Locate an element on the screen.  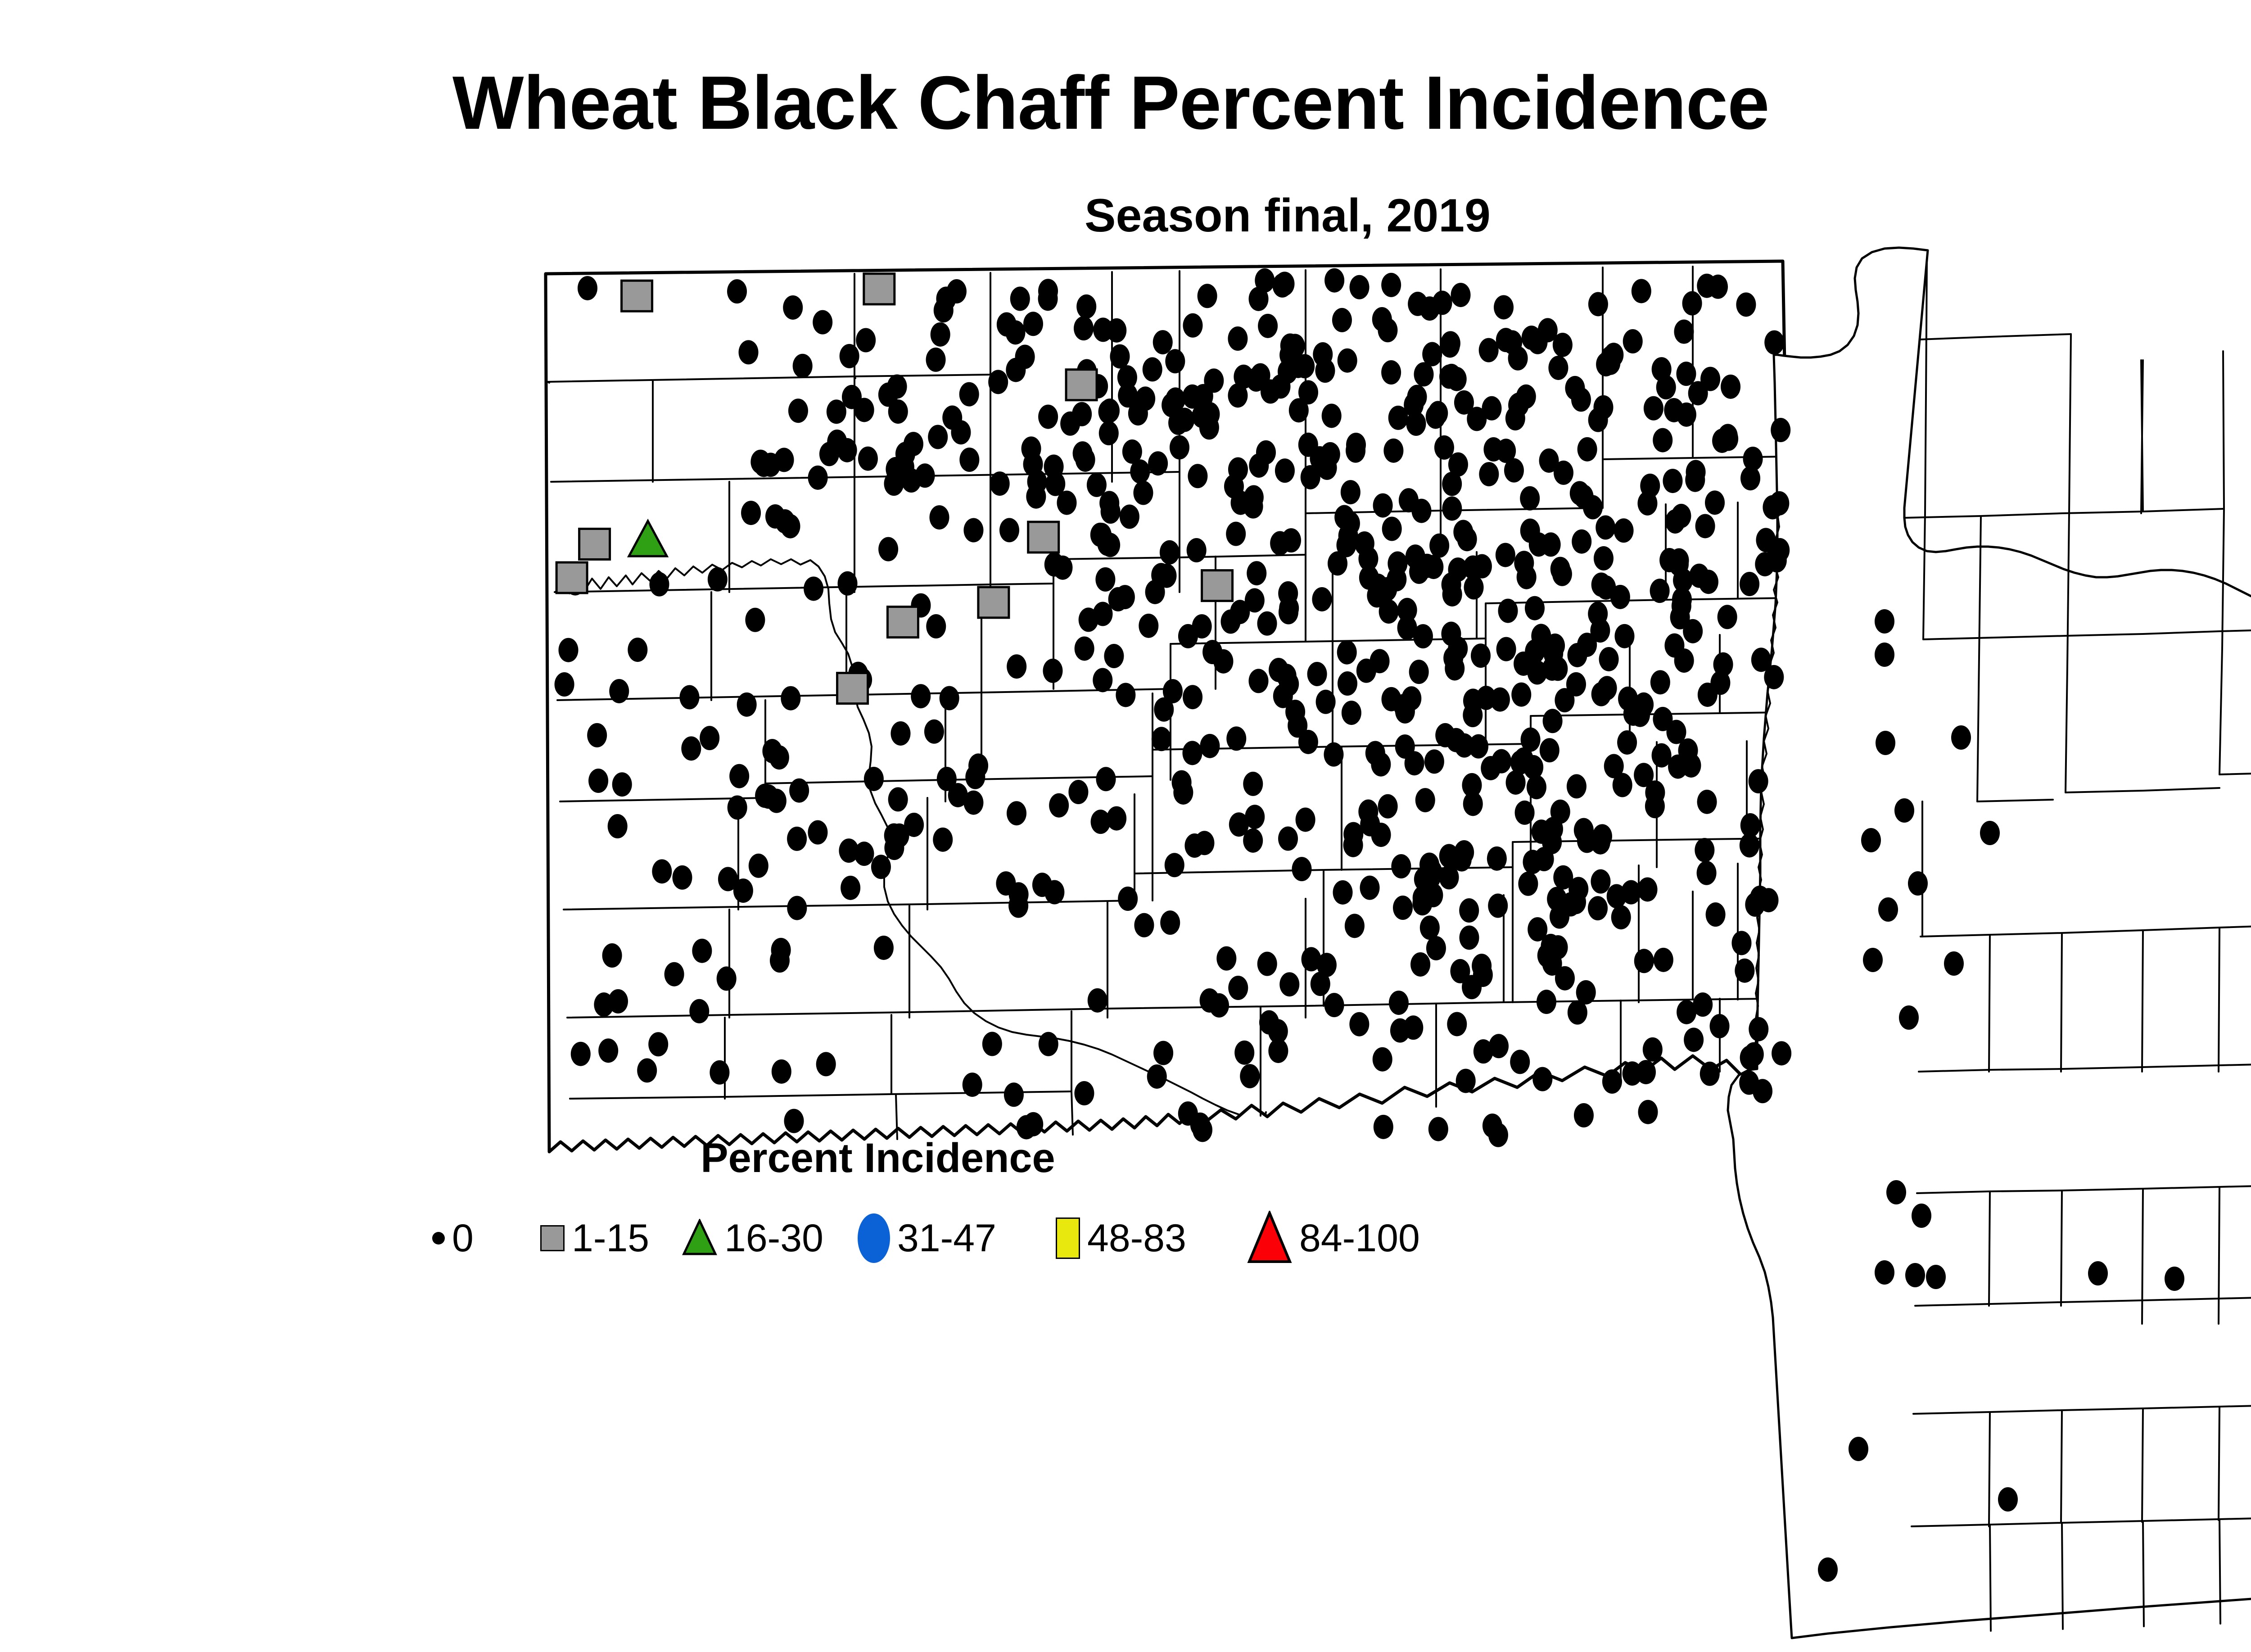
page-title: Wheat Black Chaff Percent Incidence is located at coordinates (1111, 103).